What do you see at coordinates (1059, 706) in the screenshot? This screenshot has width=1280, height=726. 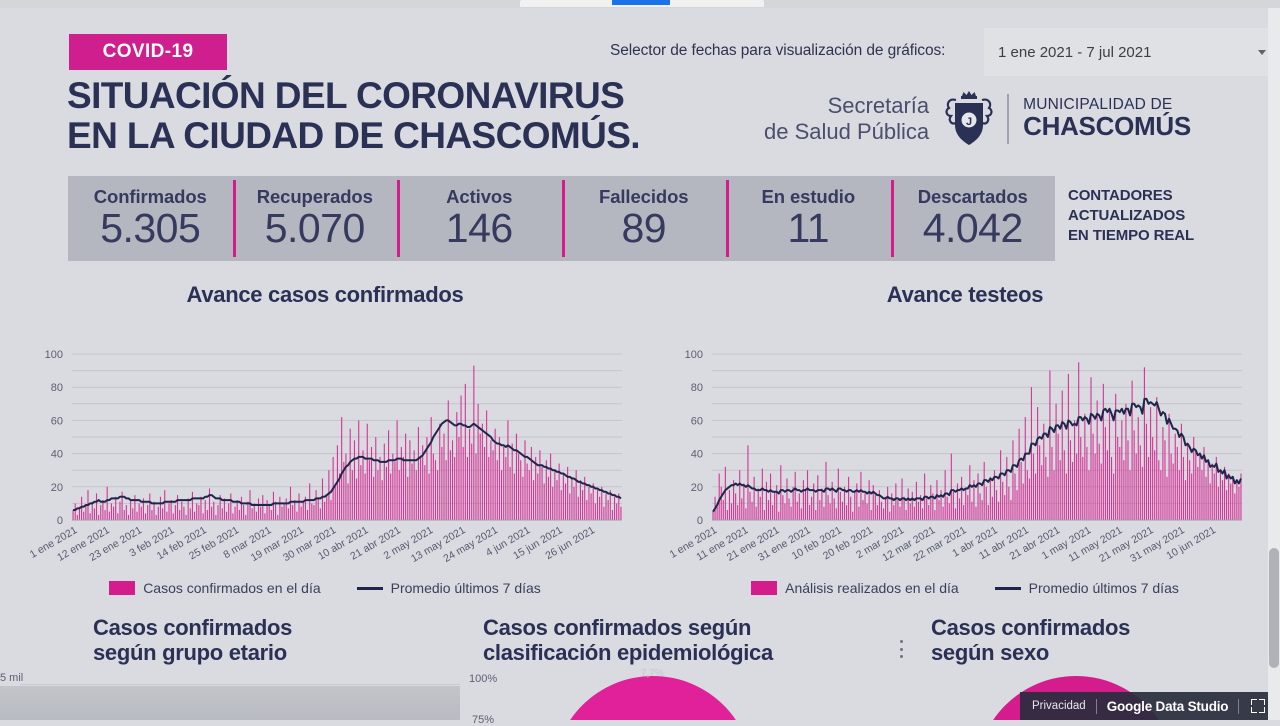 I see `privacy-link: Privacidad` at bounding box center [1059, 706].